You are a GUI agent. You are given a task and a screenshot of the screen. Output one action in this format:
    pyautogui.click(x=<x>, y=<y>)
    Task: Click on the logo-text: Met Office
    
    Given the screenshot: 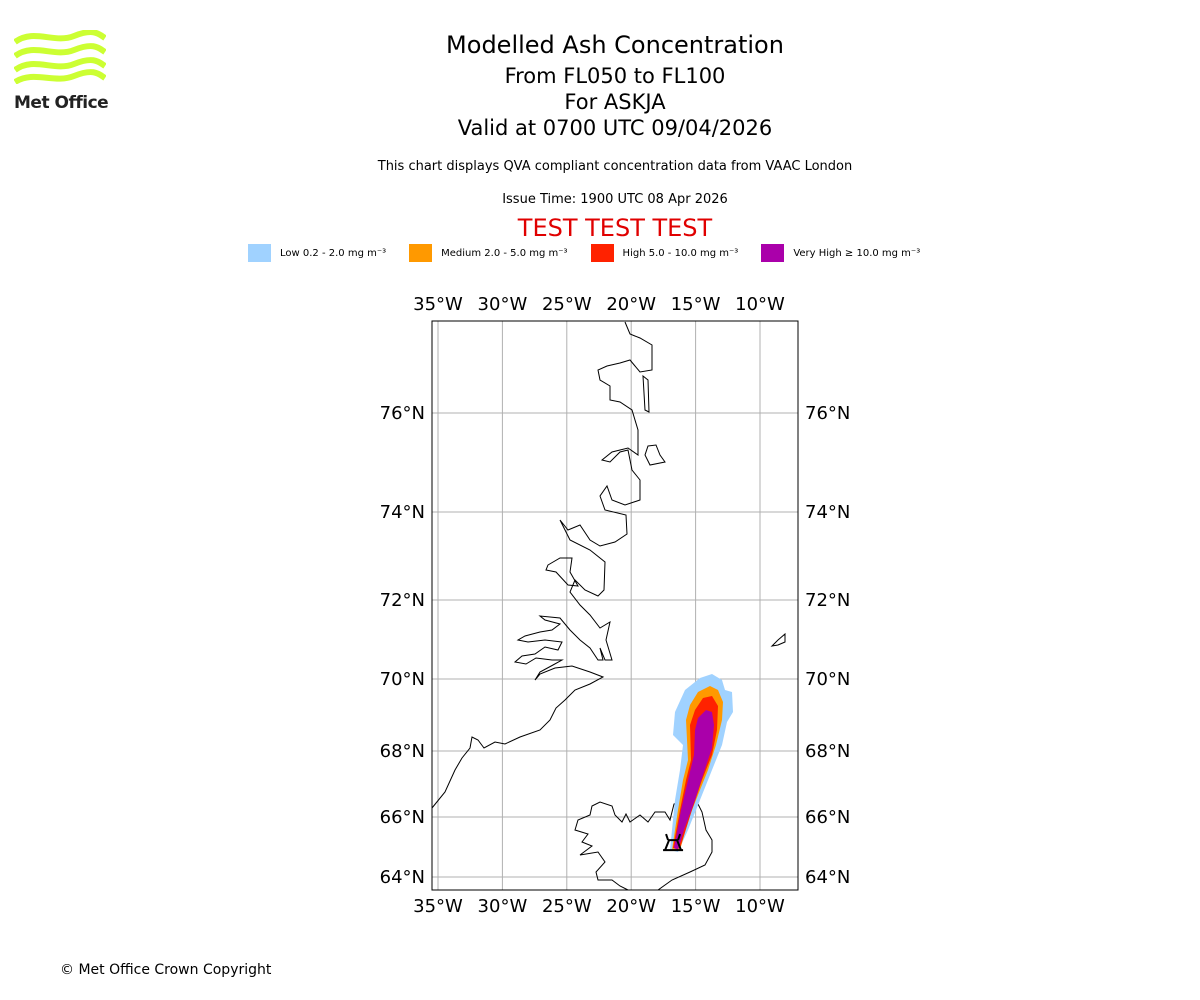 What is the action you would take?
    pyautogui.click(x=61, y=103)
    